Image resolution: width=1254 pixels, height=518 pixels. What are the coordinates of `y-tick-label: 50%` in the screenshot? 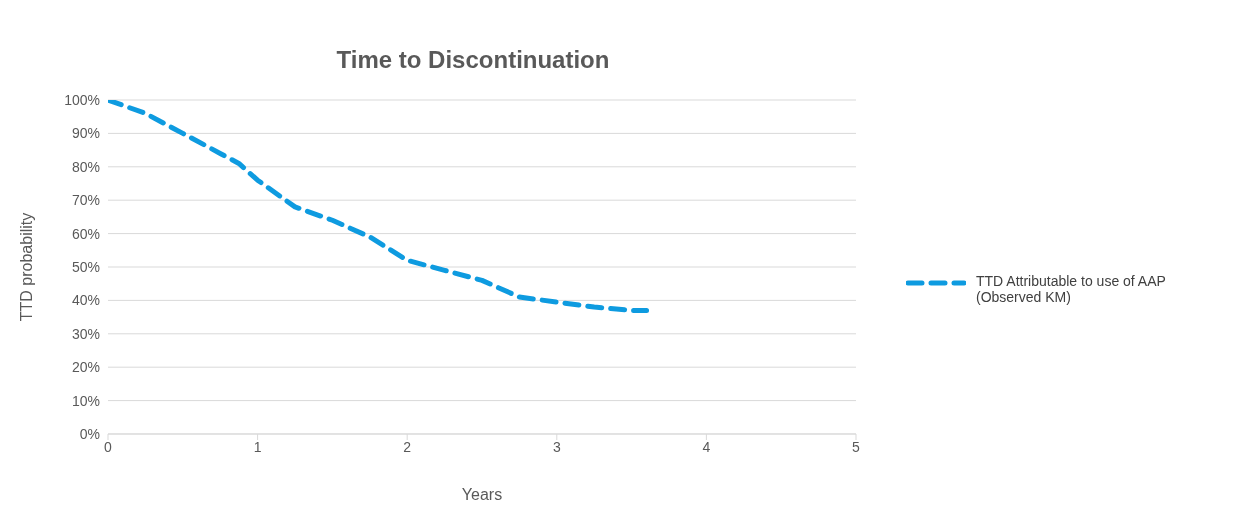 It's located at (85, 266).